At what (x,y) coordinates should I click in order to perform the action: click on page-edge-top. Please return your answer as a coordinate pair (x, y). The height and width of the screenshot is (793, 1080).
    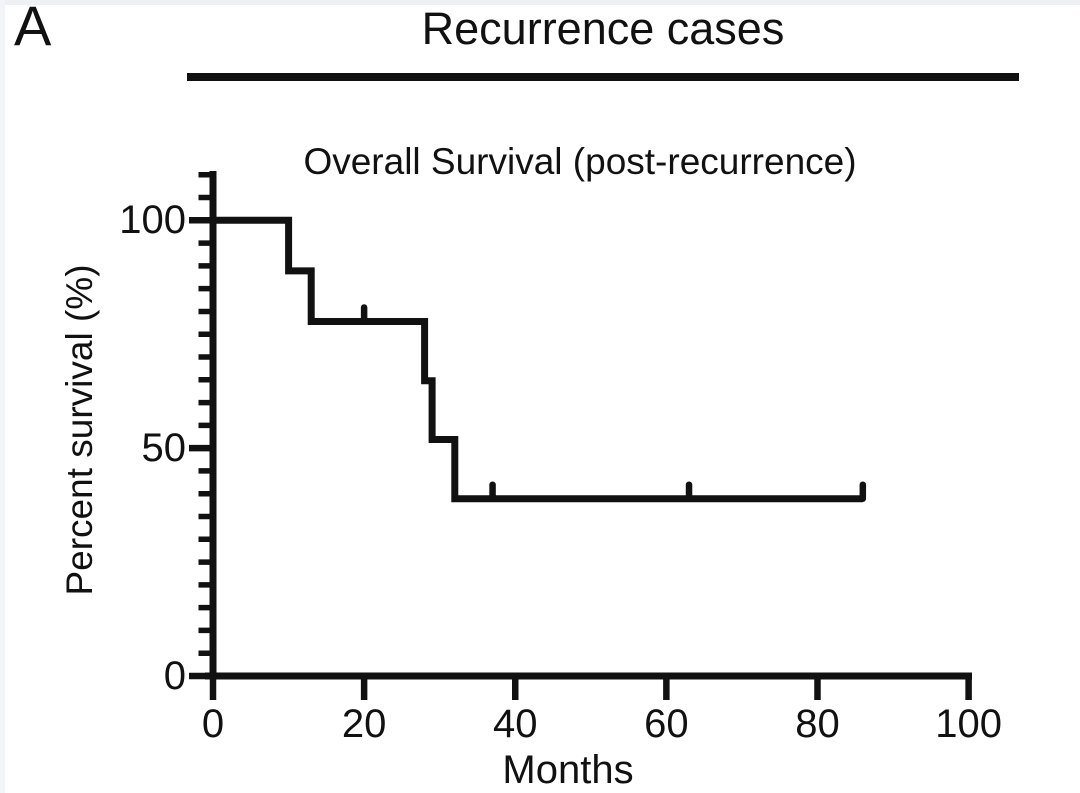
    Looking at the image, I should click on (540, 2).